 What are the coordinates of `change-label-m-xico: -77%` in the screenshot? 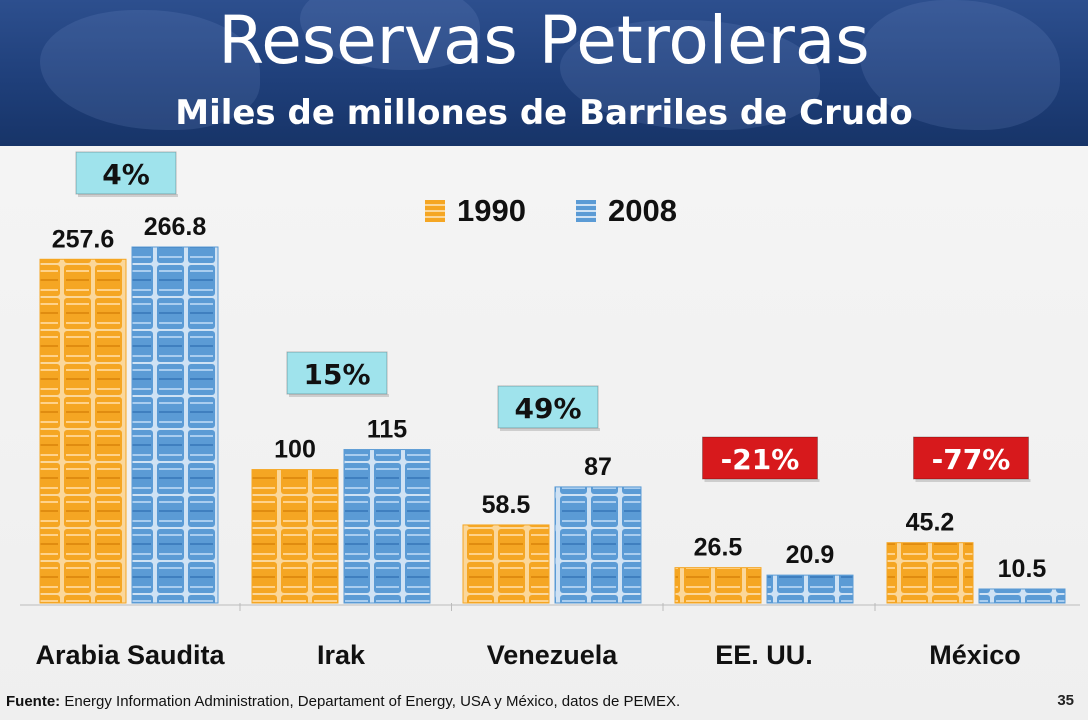 It's located at (971, 459).